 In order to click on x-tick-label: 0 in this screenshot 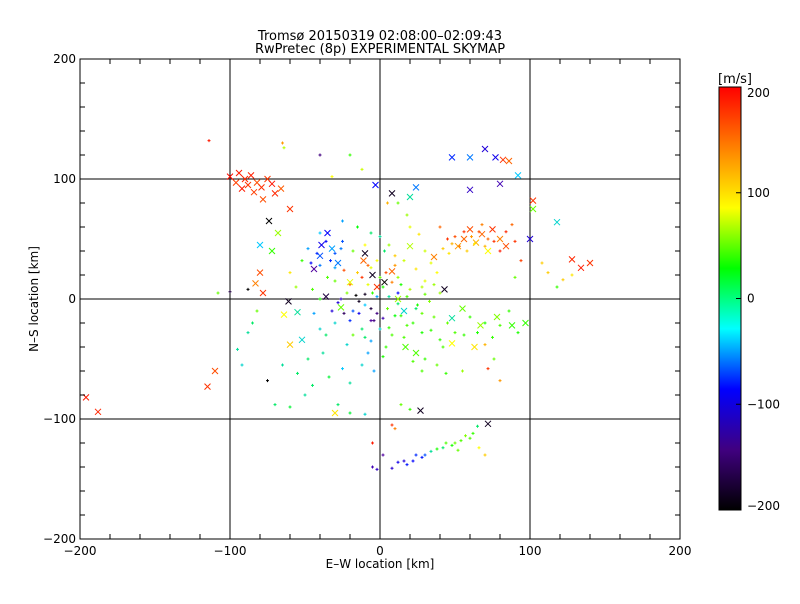, I will do `click(380, 551)`.